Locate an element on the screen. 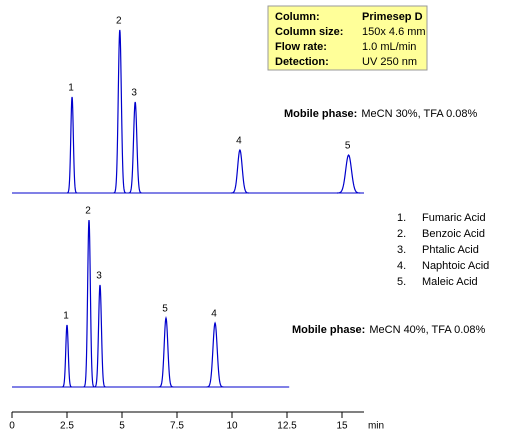 This screenshot has width=513, height=440. info-box is located at coordinates (347, 38).